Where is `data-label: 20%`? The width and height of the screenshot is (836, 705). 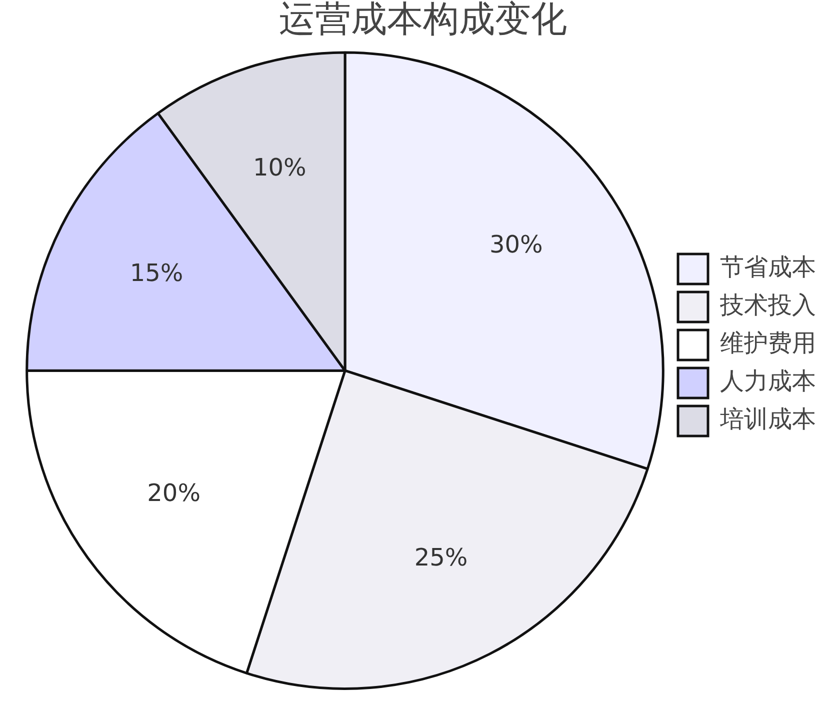 data-label: 20% is located at coordinates (174, 493).